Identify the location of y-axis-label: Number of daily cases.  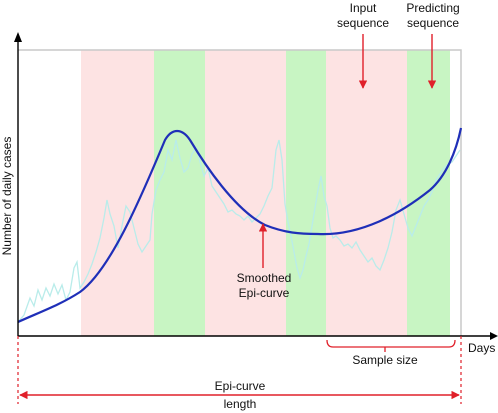
(7, 196).